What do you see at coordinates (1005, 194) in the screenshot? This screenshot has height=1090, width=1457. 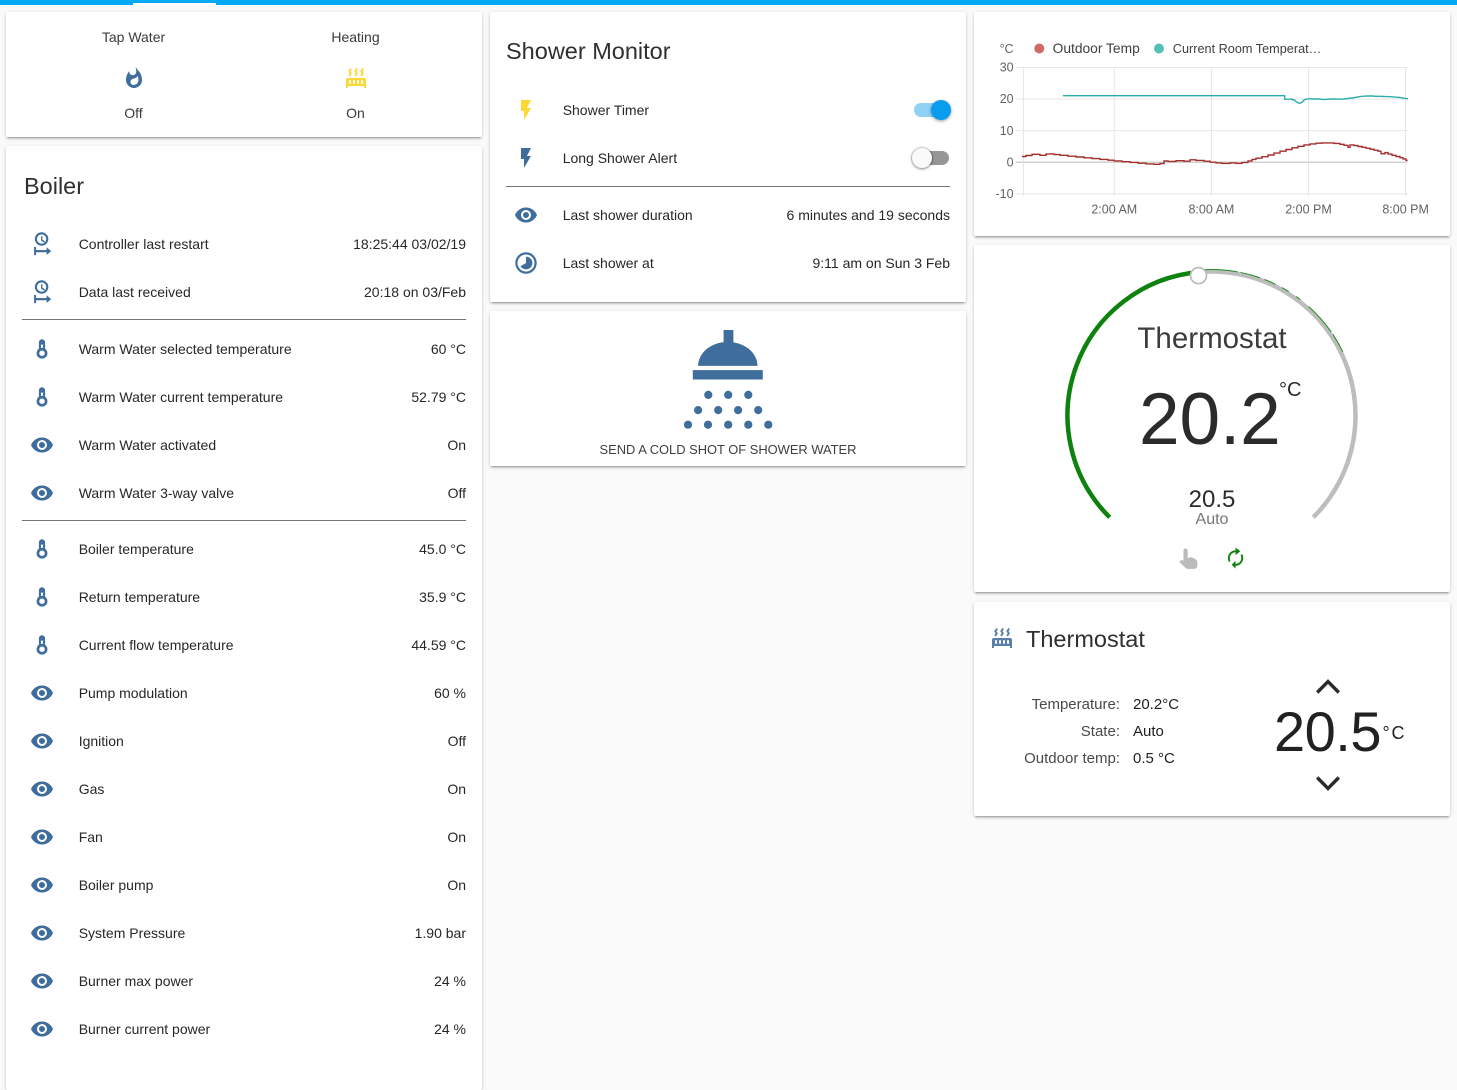 I see `svg-text: -10` at bounding box center [1005, 194].